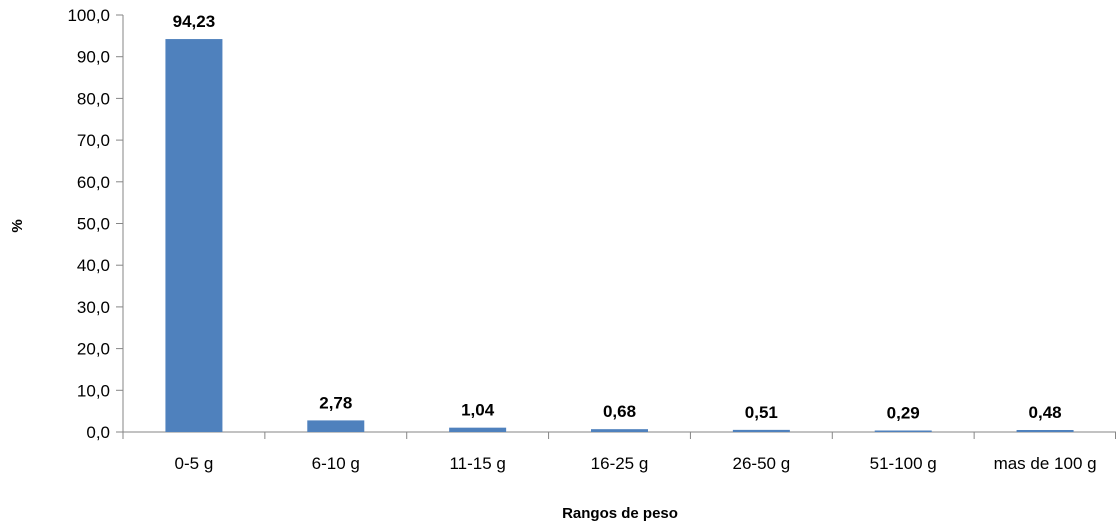  What do you see at coordinates (1045, 463) in the screenshot?
I see `x-tick-label: mas de 100 g` at bounding box center [1045, 463].